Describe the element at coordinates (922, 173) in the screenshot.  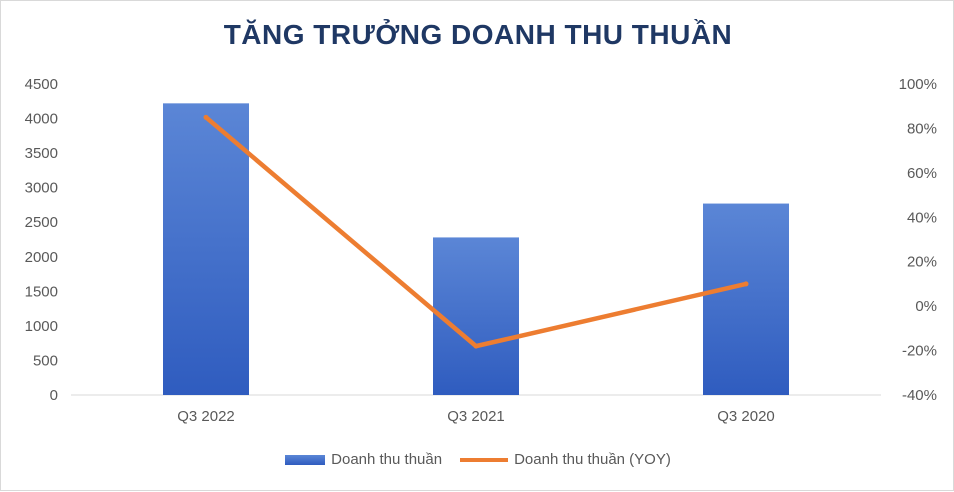
I see `y-right-tick-label: 60%` at that location.